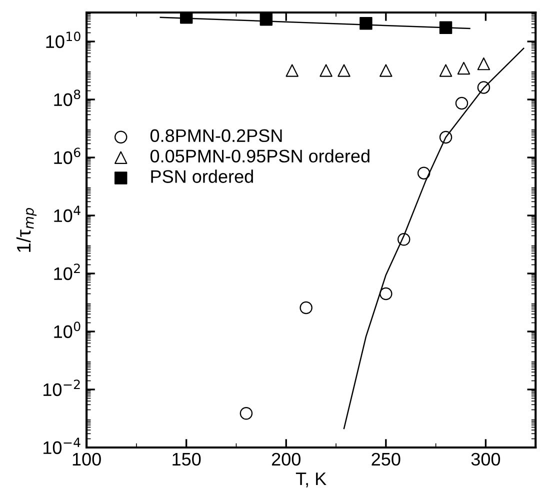 This screenshot has height=500, width=541. What do you see at coordinates (86, 459) in the screenshot?
I see `x-tick-label: 100` at bounding box center [86, 459].